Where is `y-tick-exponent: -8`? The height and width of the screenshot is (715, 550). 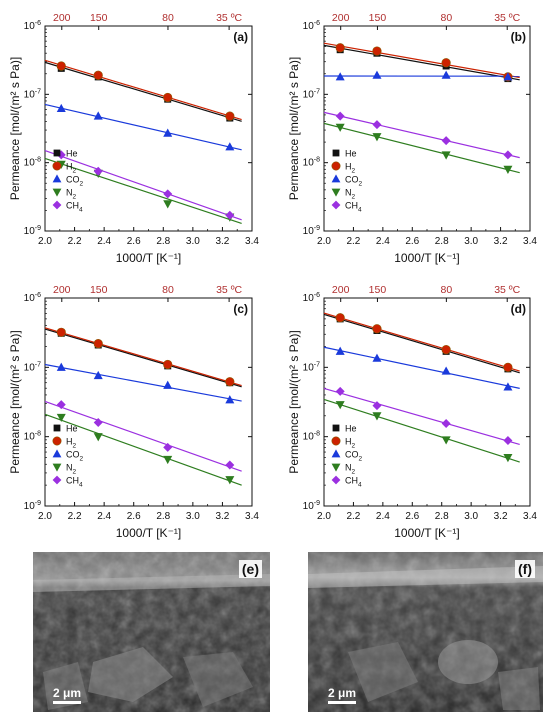 y-tick-exponent: -8 is located at coordinates (317, 160).